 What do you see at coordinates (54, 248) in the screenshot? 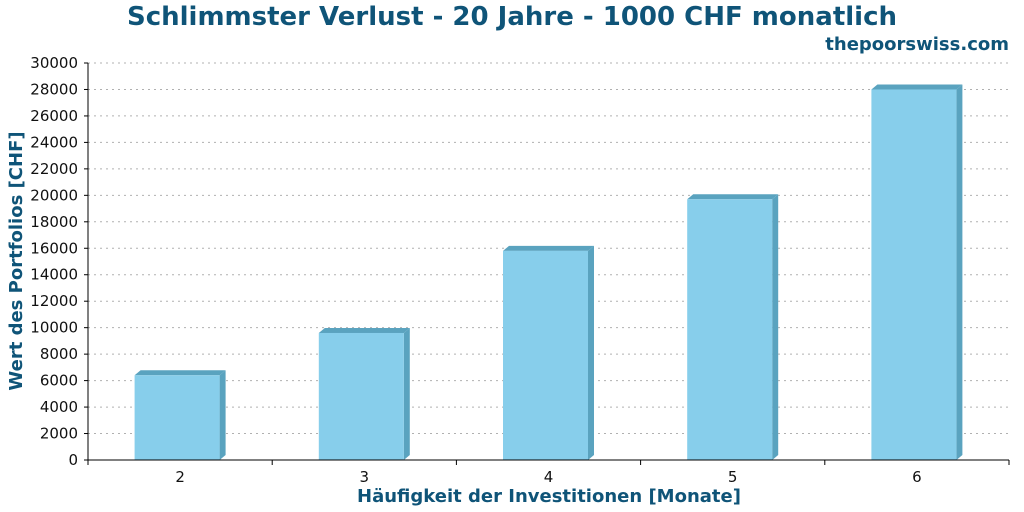
I see `y-tick-label: 16000` at bounding box center [54, 248].